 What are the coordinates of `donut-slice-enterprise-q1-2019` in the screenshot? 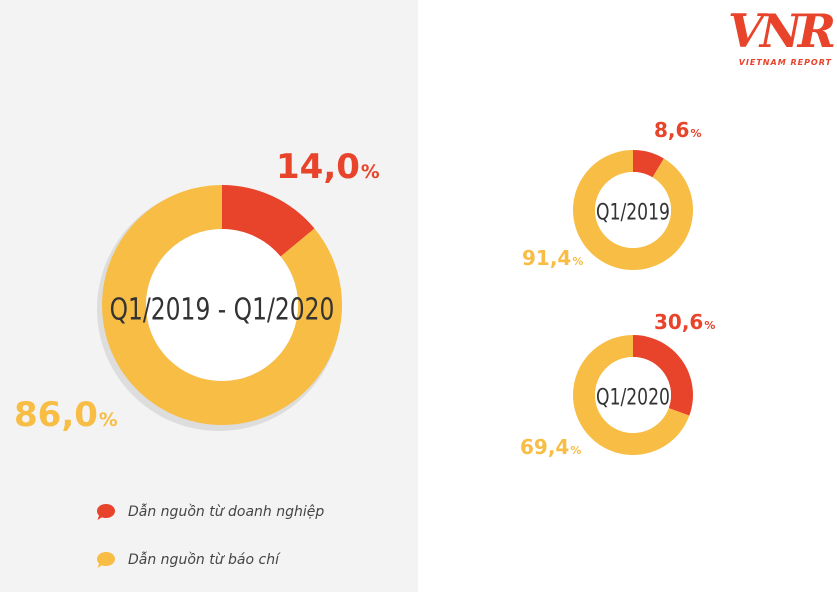 It's located at (648, 164).